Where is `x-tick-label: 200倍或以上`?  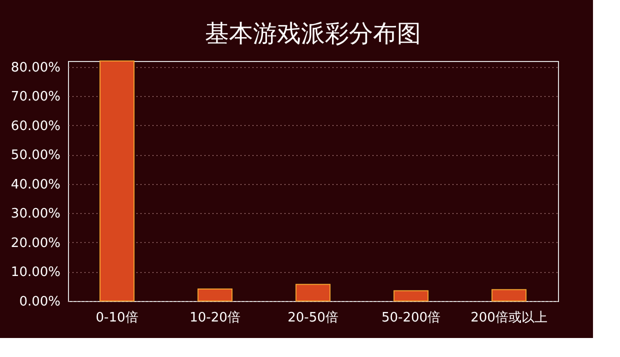
x-tick-label: 200倍或以上 is located at coordinates (509, 318).